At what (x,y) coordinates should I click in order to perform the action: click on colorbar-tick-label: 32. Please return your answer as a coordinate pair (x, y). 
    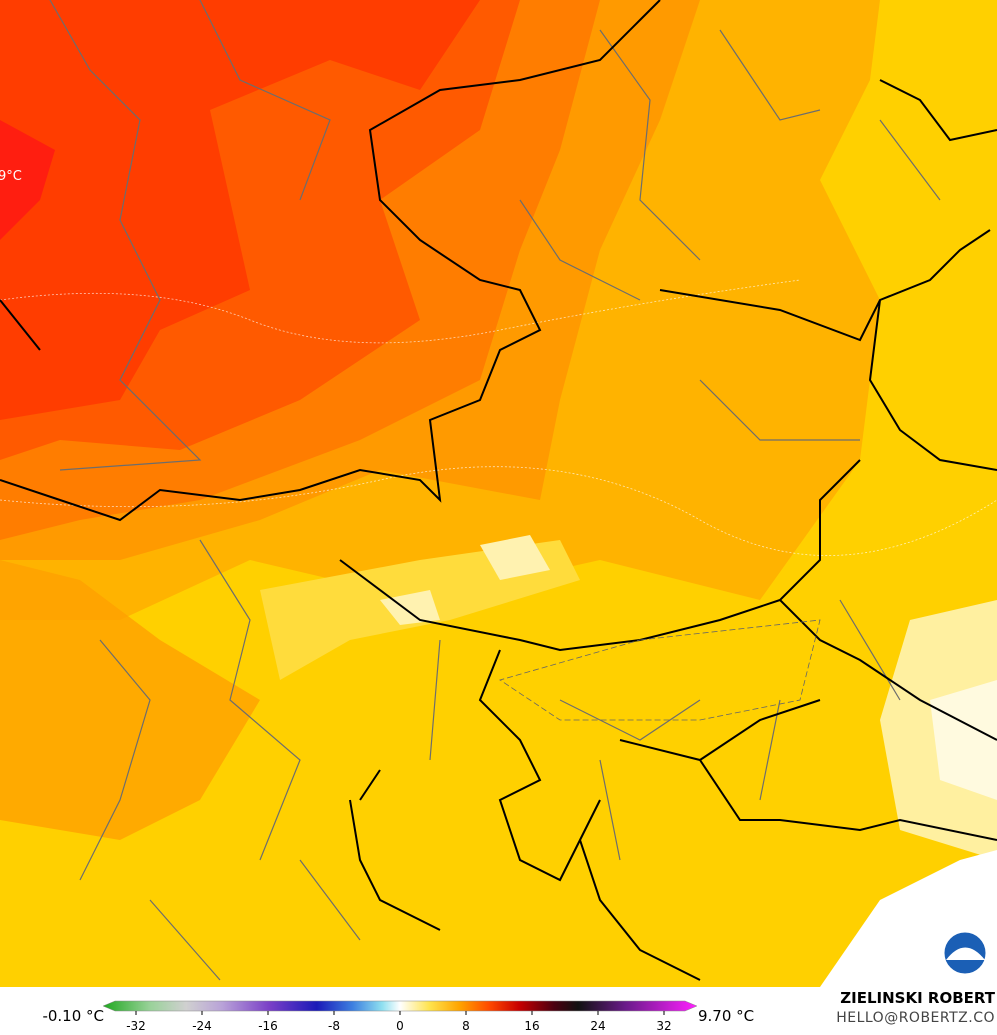
    Looking at the image, I should click on (663, 1026).